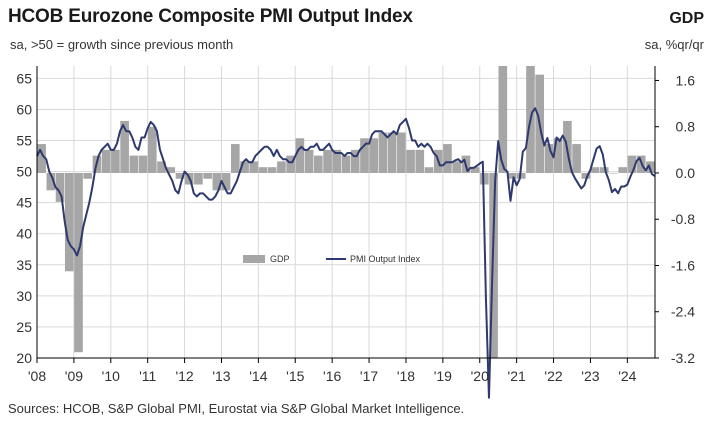 This screenshot has width=718, height=427. What do you see at coordinates (484, 178) in the screenshot?
I see `gdp-bar-2020Q1` at bounding box center [484, 178].